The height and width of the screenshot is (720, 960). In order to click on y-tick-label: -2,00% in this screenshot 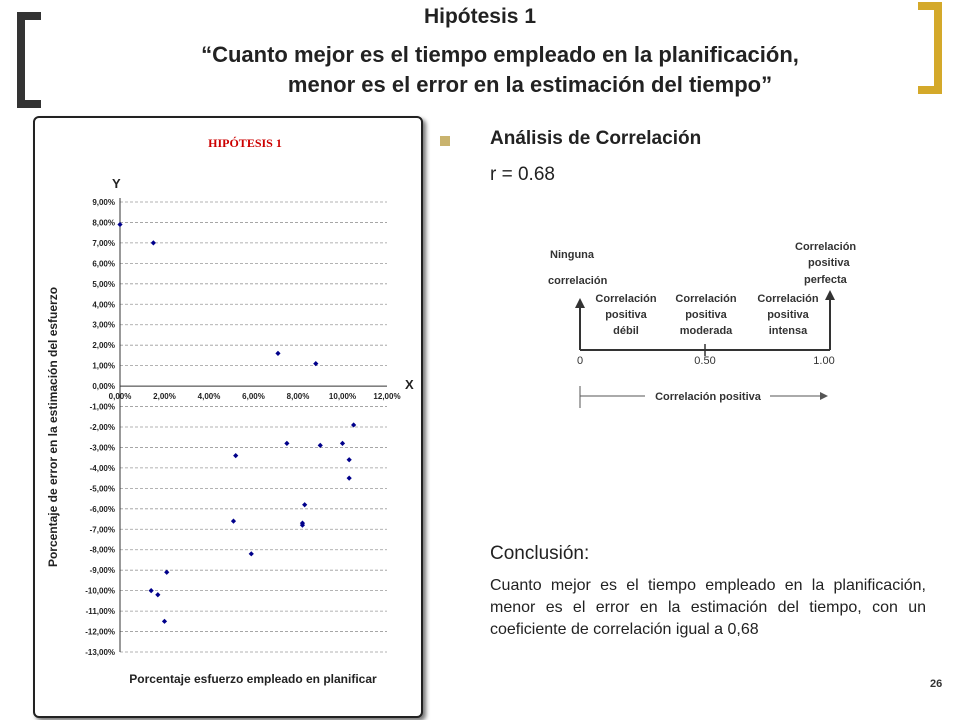, I will do `click(102, 427)`.